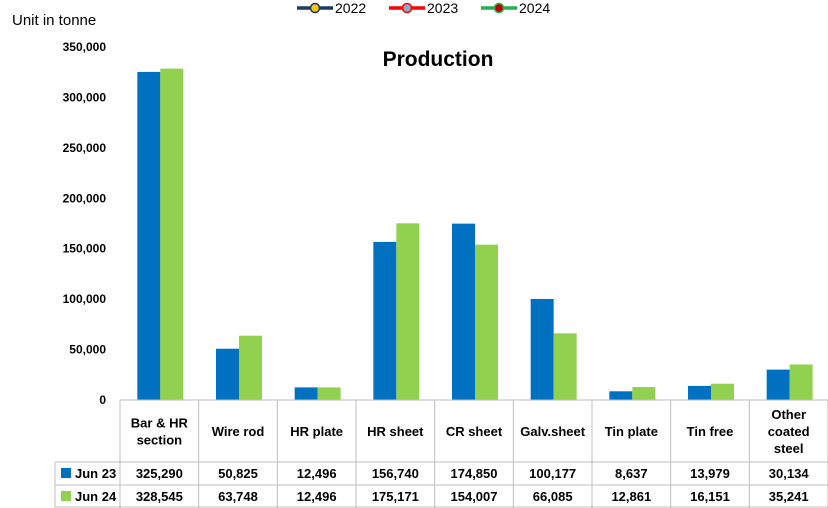  I want to click on table-cell-value: 12,861, so click(631, 496).